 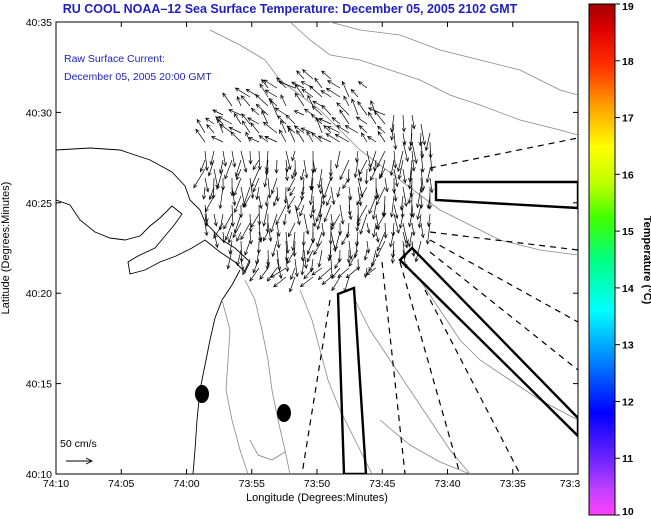 I want to click on x-tick-label: 73:35, so click(x=513, y=484).